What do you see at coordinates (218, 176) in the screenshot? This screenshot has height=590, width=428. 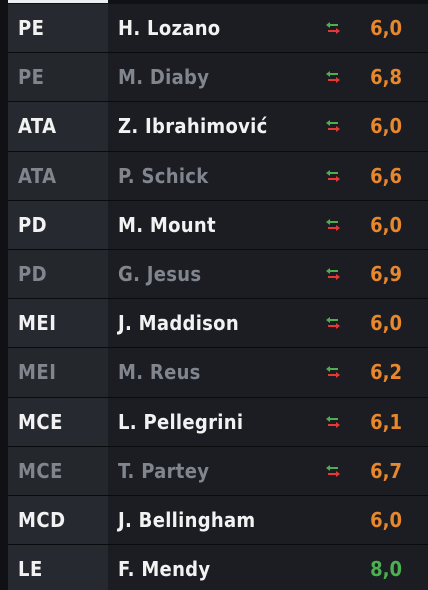 I see `player-row: ATA P. Schick 6,6` at bounding box center [218, 176].